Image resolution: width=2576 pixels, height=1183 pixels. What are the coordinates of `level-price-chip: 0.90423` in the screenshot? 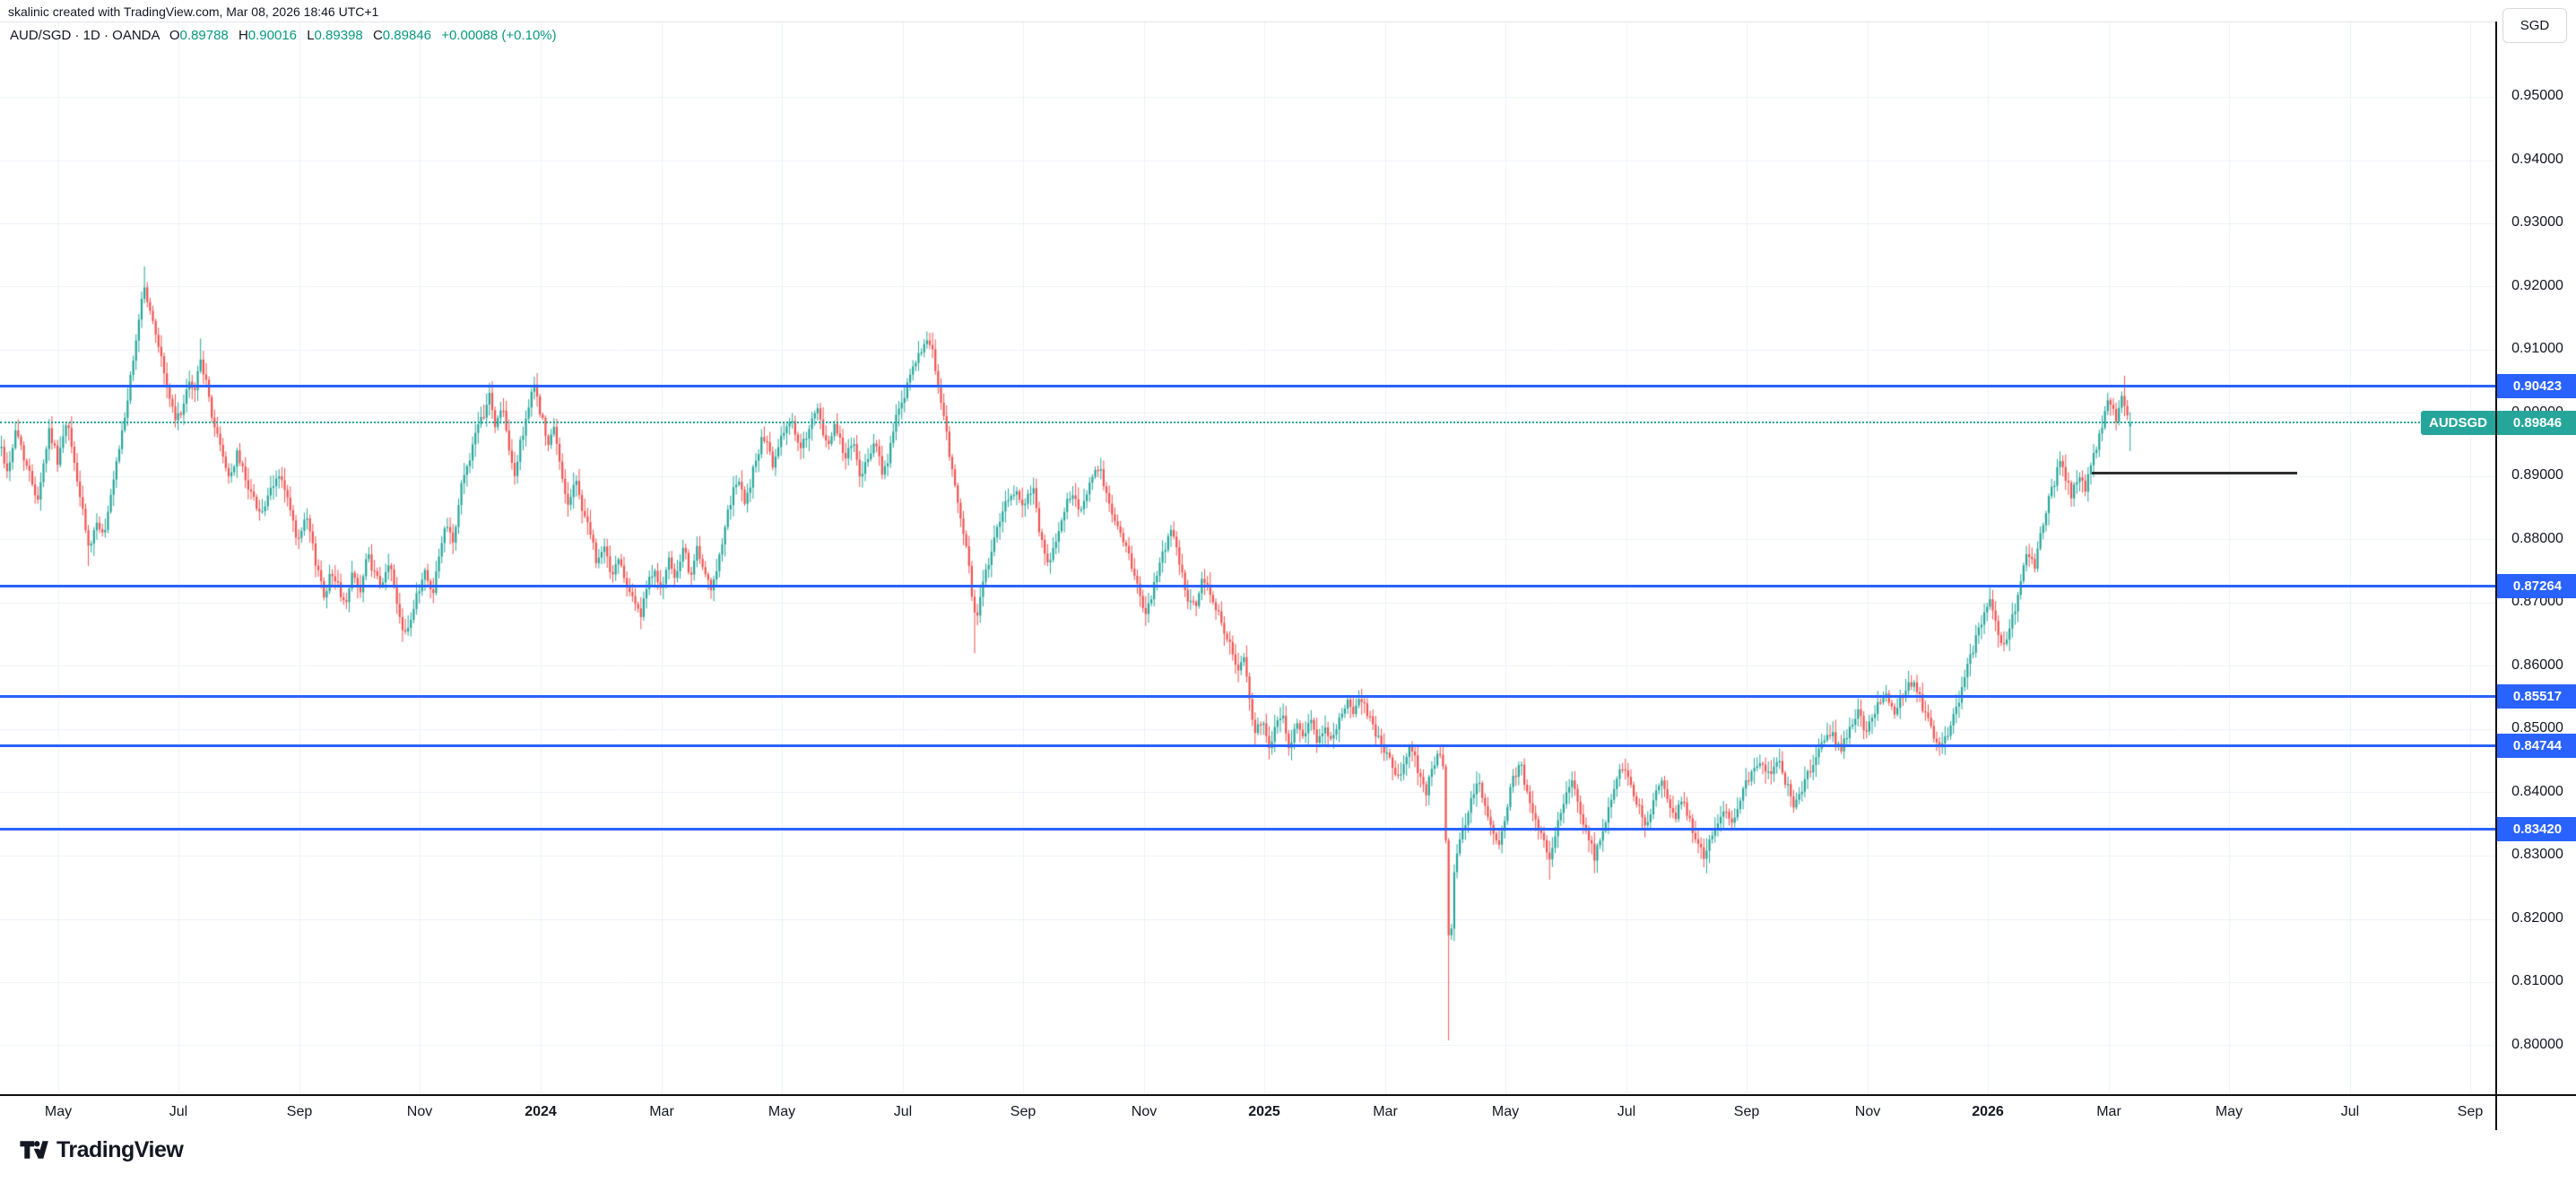 It's located at (2536, 386).